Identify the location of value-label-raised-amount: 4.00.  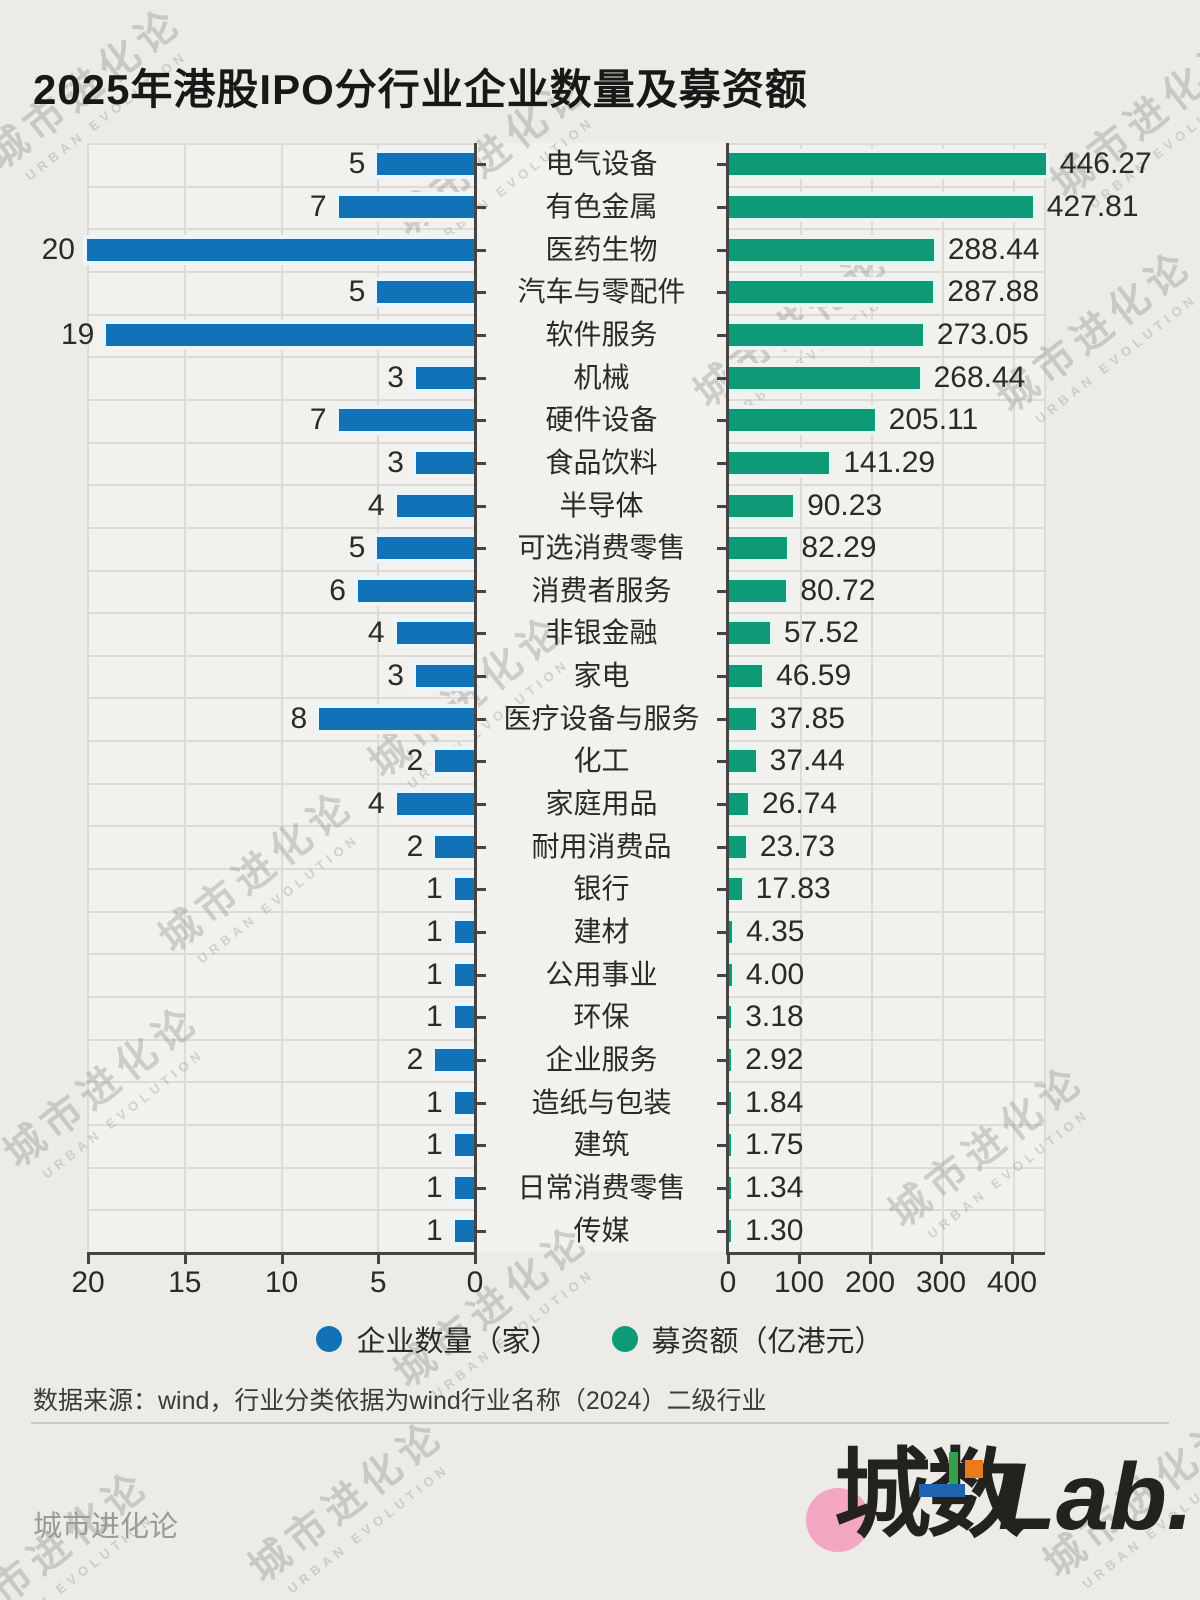
(775, 974).